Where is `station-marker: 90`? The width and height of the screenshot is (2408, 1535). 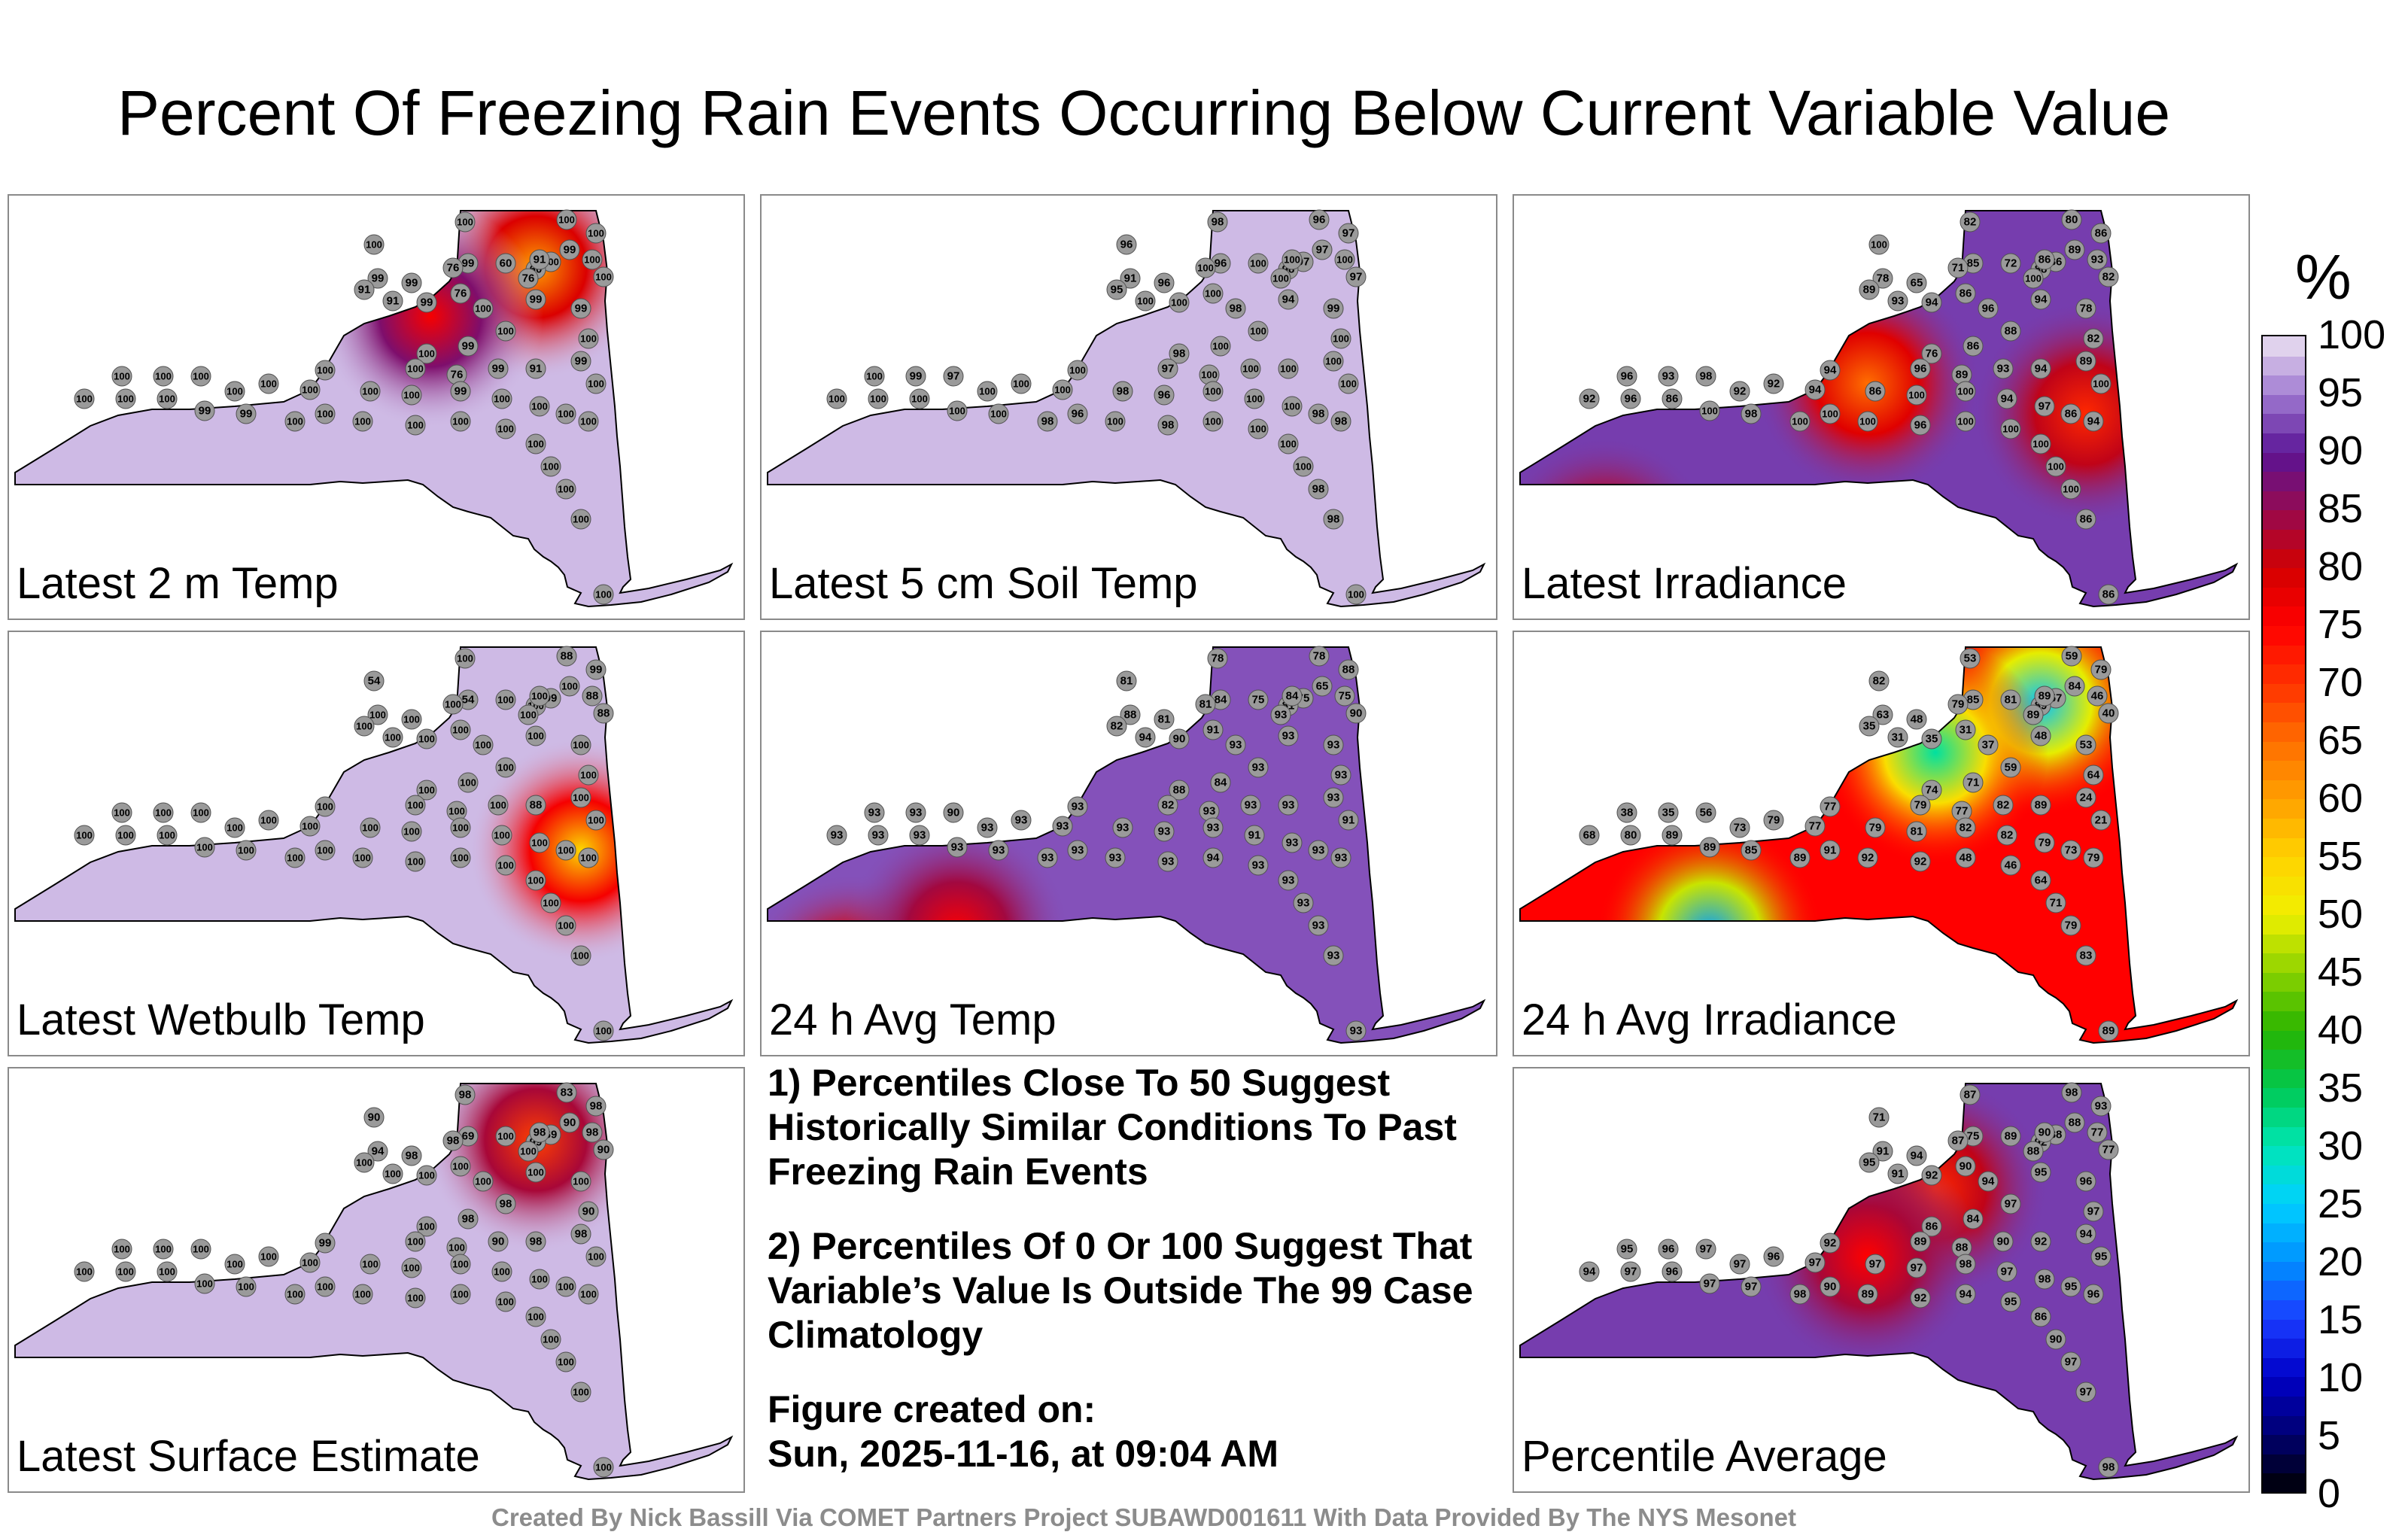
station-marker: 90 is located at coordinates (374, 1117).